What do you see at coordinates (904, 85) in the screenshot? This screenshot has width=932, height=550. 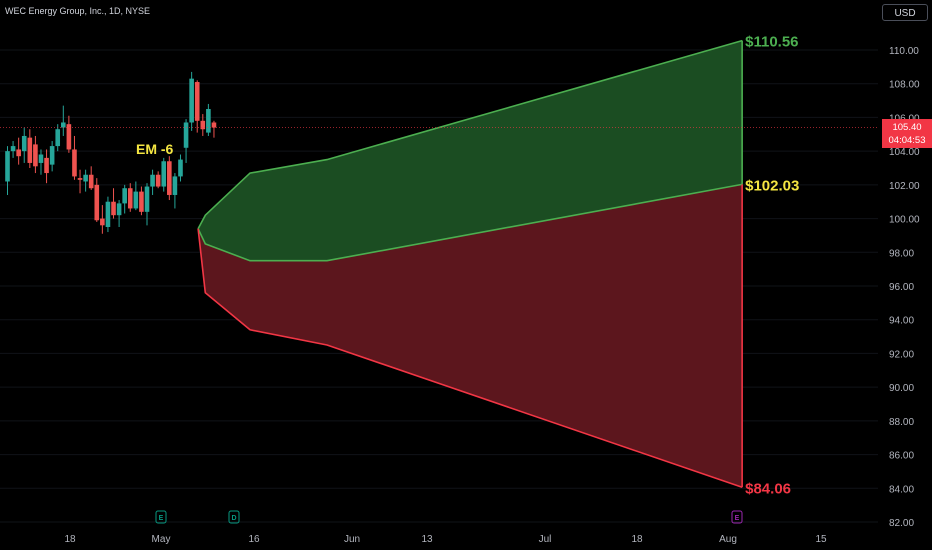 I see `price-tick-label: 108.00` at bounding box center [904, 85].